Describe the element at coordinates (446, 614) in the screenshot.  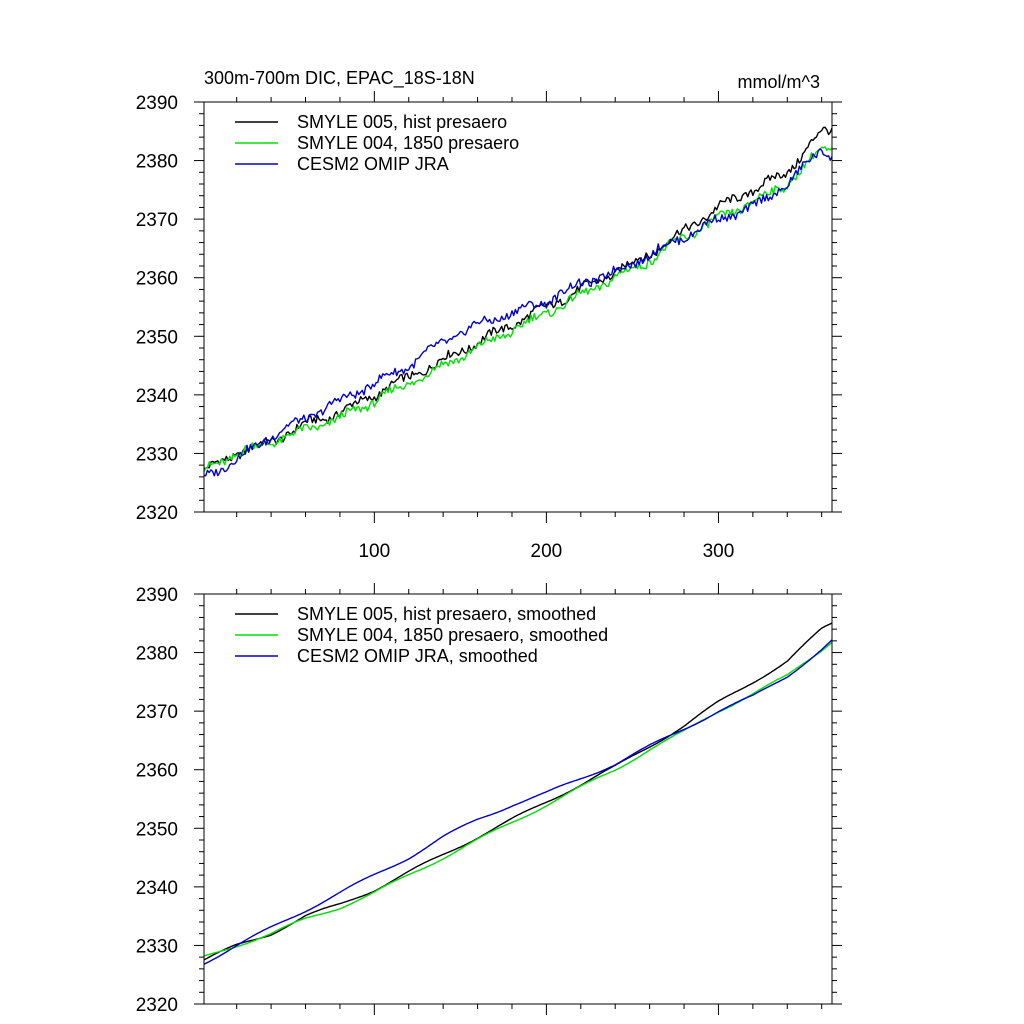
I see `legend-label: SMYLE 005, hist presaero, smoothed` at that location.